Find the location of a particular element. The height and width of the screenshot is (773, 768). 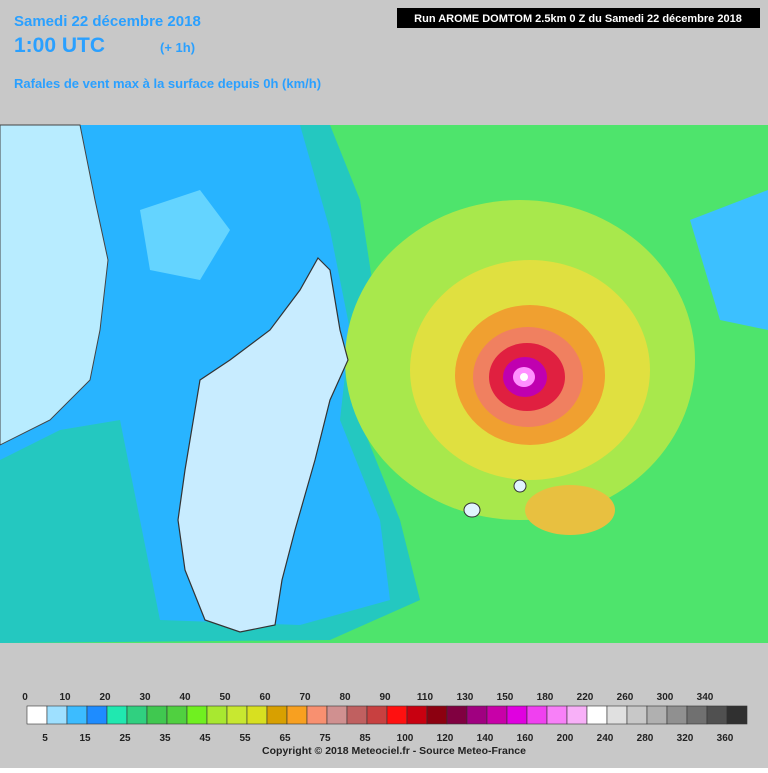

legend-label: 30 is located at coordinates (145, 697).